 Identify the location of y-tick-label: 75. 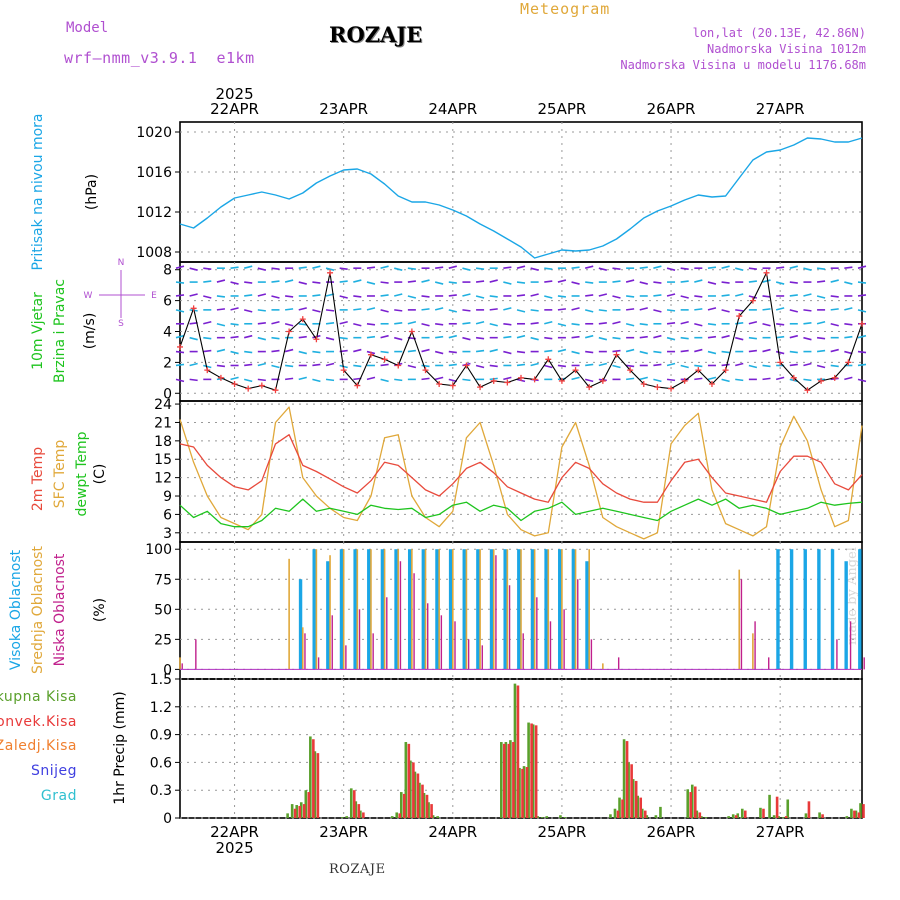
(163, 580).